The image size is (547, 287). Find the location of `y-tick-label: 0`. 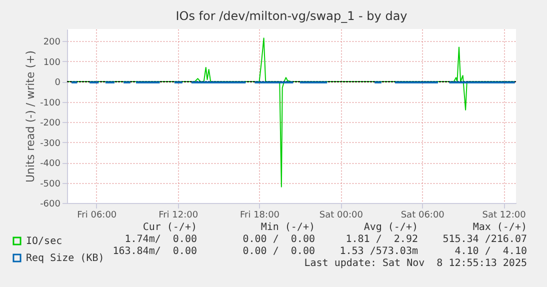

y-tick-label: 0 is located at coordinates (57, 83).